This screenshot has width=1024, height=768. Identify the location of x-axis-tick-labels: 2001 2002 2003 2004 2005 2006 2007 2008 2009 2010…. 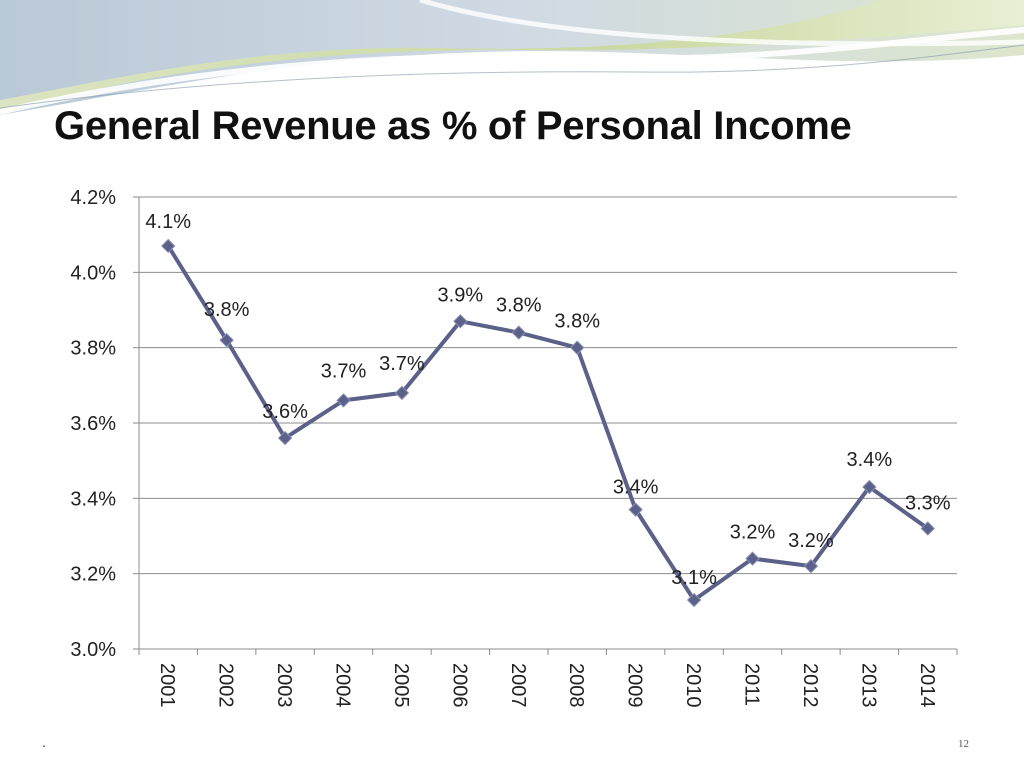
(547, 685).